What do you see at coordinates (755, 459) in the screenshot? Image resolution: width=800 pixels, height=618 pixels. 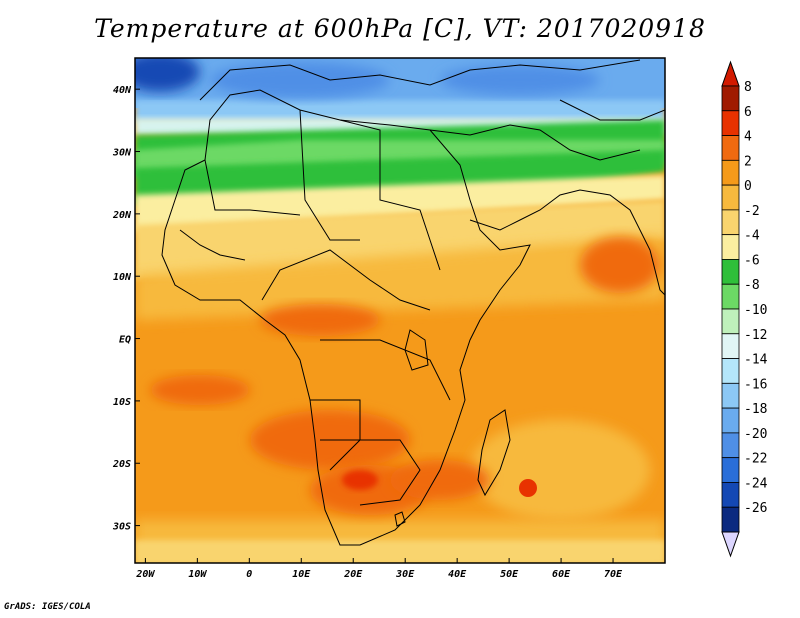 I see `colorbar-label: -22` at bounding box center [755, 459].